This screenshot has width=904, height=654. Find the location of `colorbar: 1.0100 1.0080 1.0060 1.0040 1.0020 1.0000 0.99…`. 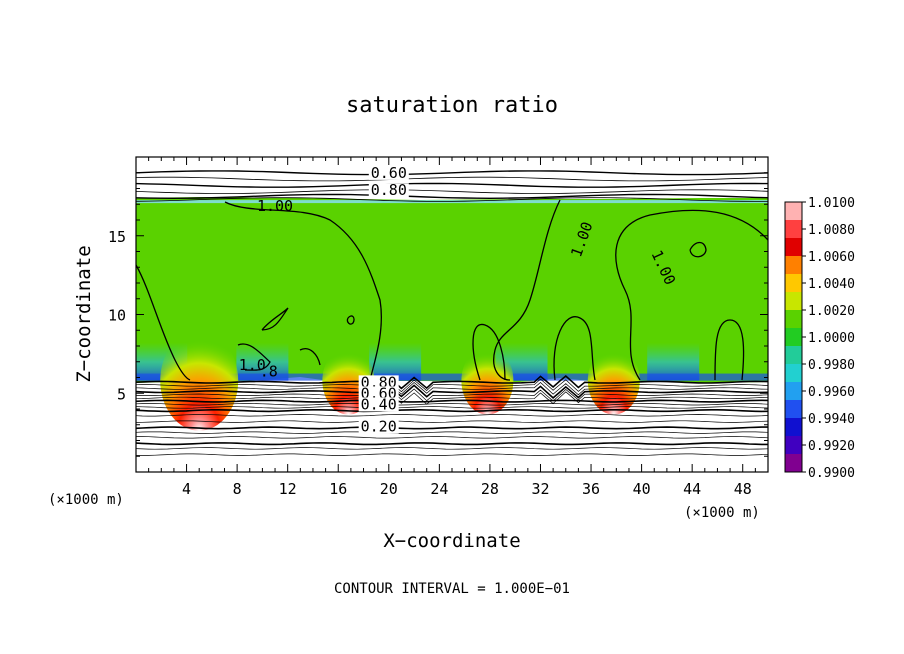

colorbar: 1.0100 1.0080 1.0060 1.0040 1.0020 1.0000 0.99… is located at coordinates (819, 338).